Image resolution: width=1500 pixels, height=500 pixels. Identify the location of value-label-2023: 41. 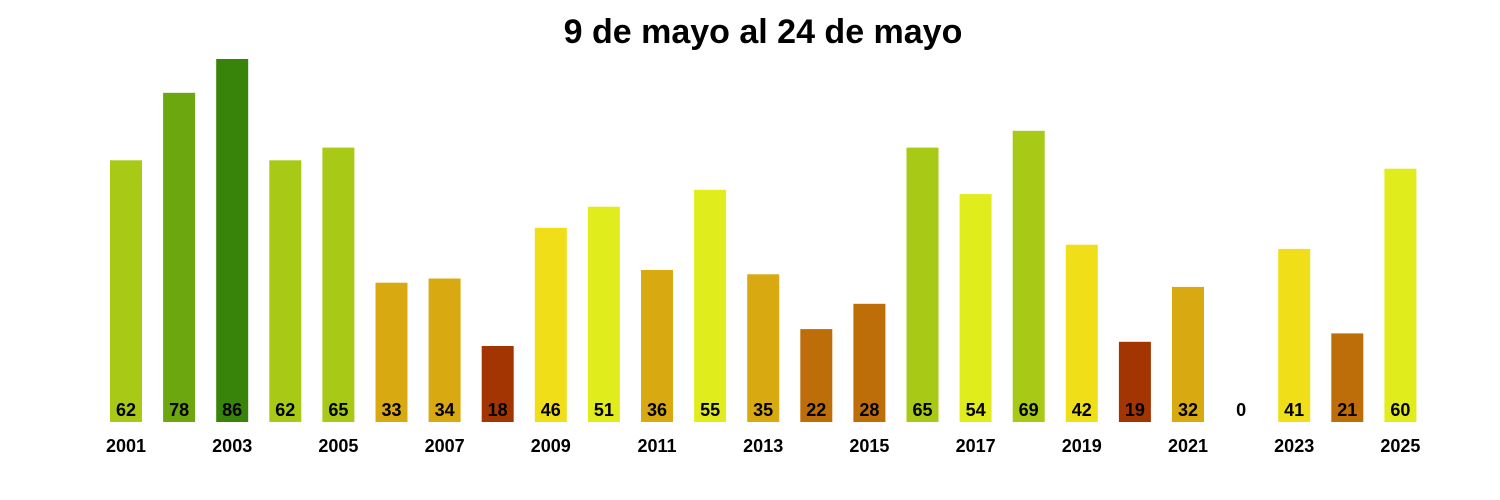
(1294, 410).